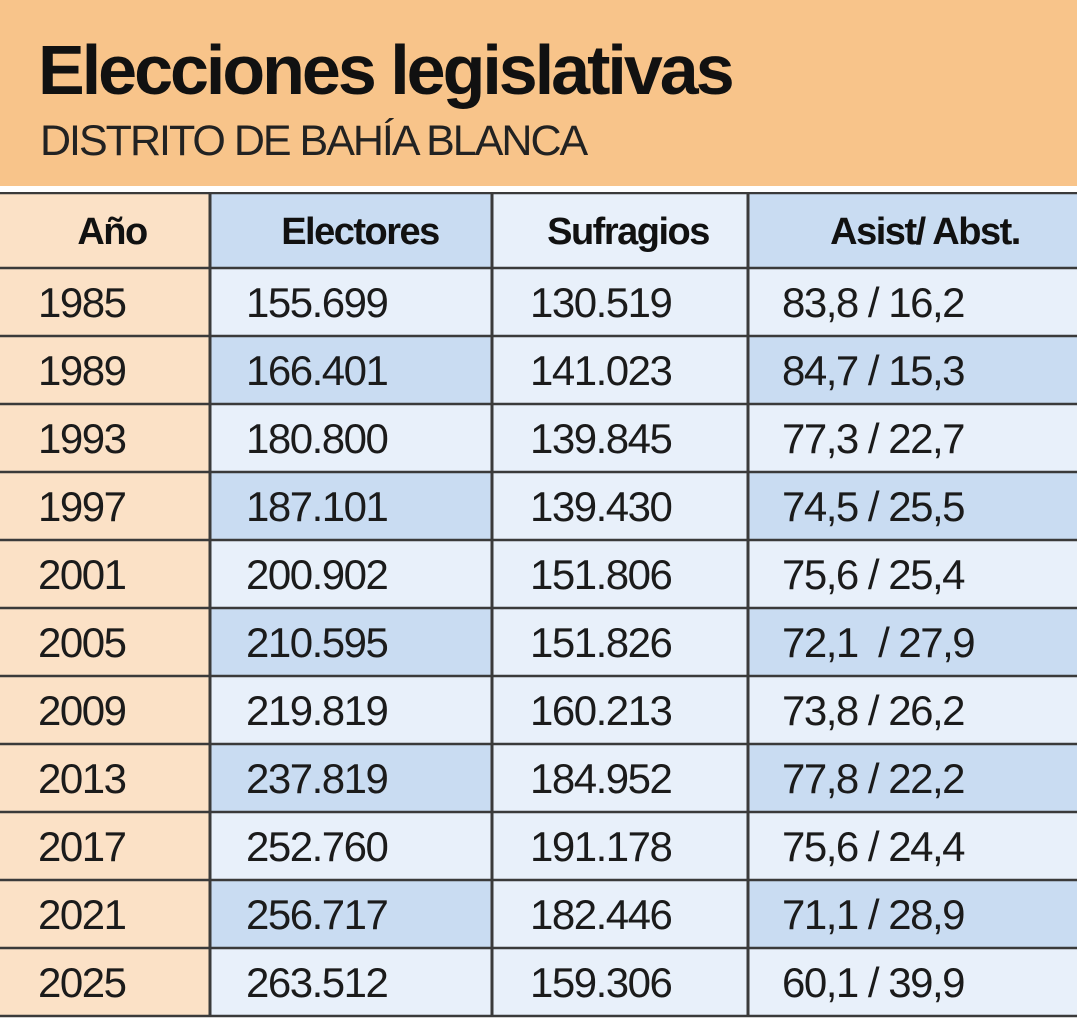 The height and width of the screenshot is (1020, 1077). Describe the element at coordinates (82, 302) in the screenshot. I see `cell-year: 1985` at that location.